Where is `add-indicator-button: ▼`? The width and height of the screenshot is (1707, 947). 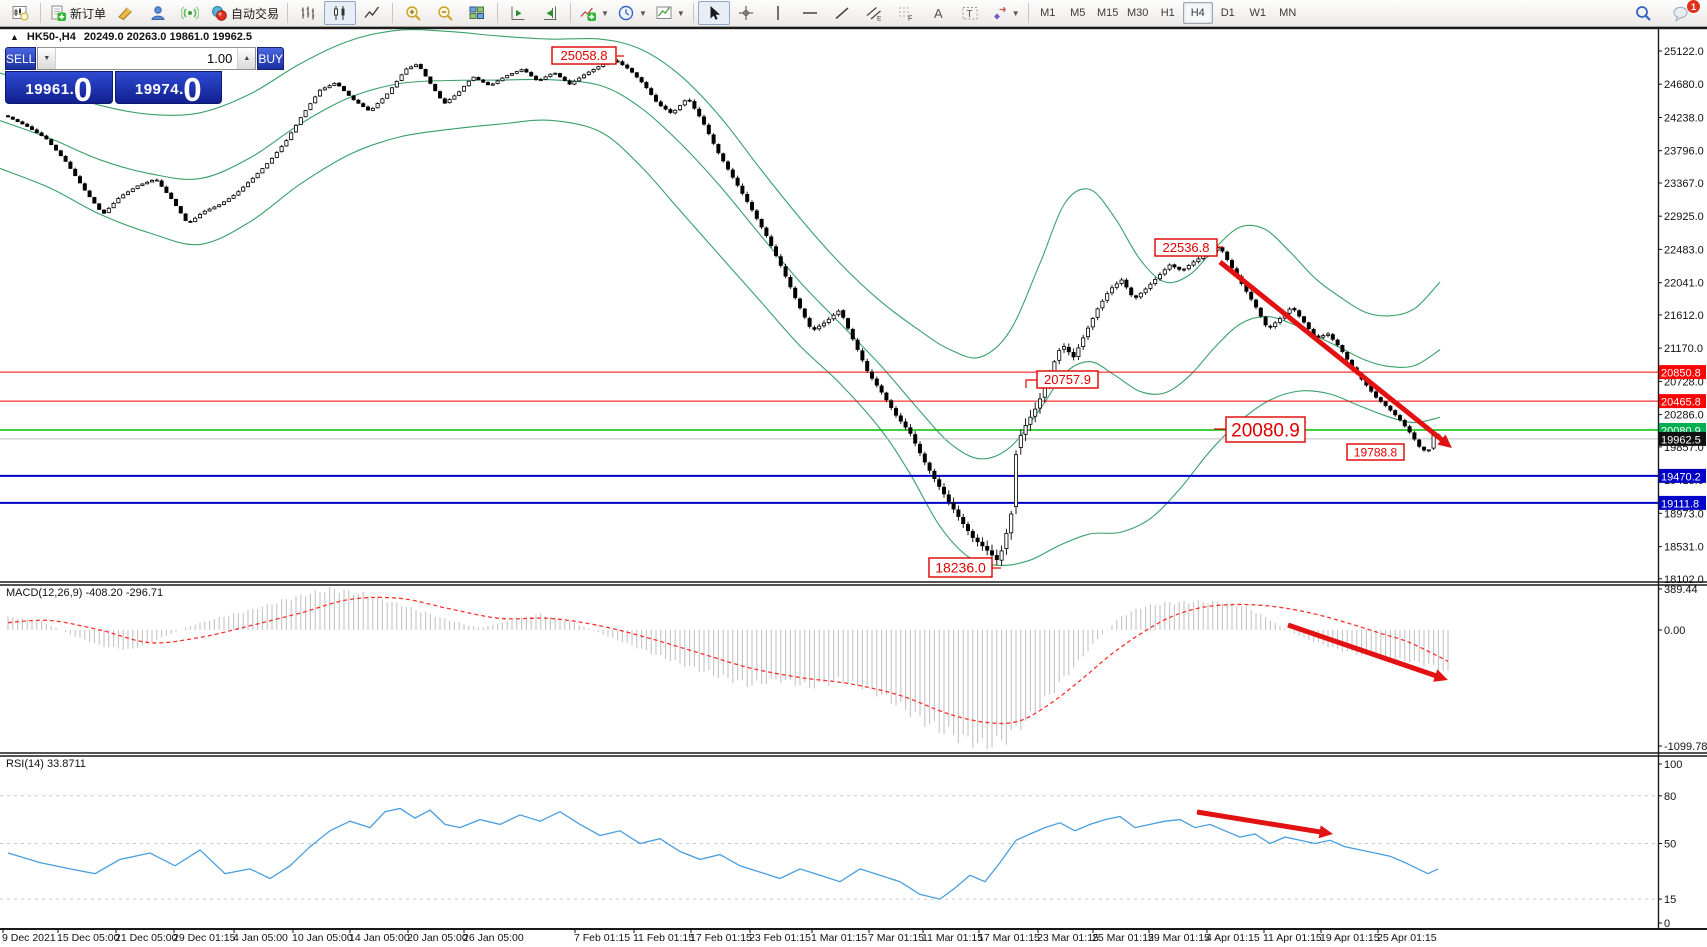 add-indicator-button: ▼ is located at coordinates (594, 13).